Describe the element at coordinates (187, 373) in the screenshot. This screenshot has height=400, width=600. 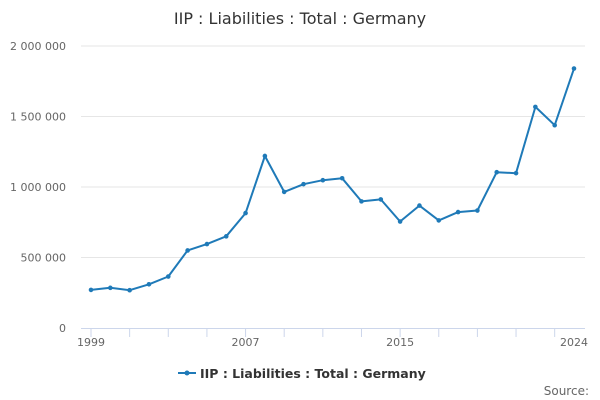
I see `legend-marker-icon` at that location.